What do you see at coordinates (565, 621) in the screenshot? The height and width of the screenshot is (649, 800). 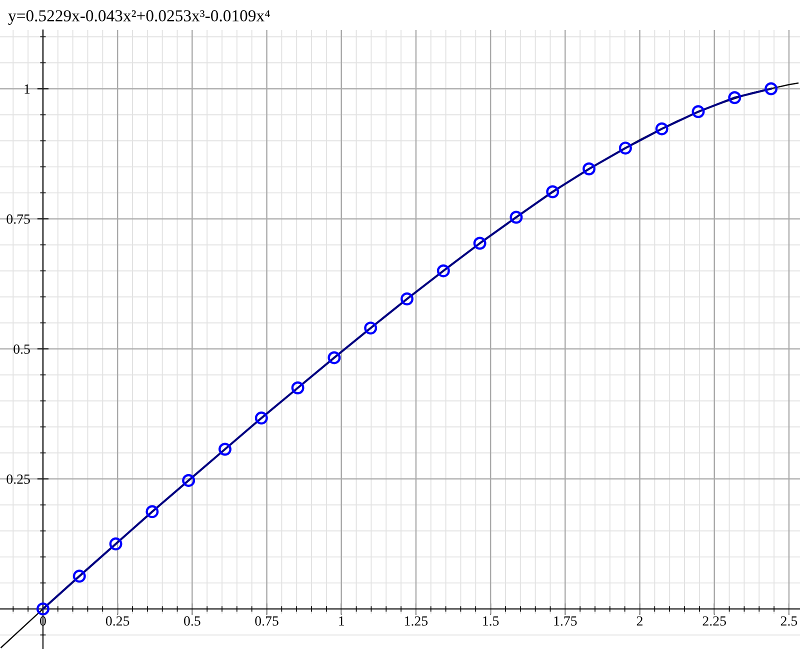 I see `x-tick-label: 1.75` at bounding box center [565, 621].